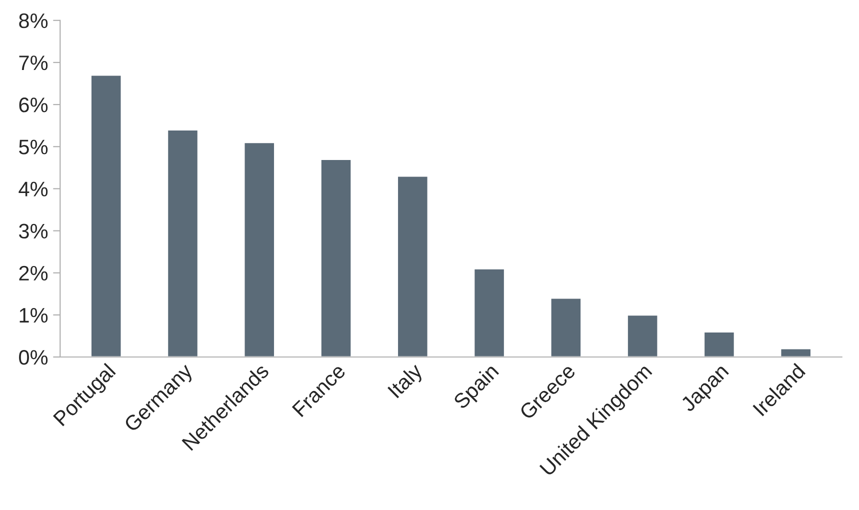  What do you see at coordinates (33, 147) in the screenshot?
I see `y-tick-label: 5%` at bounding box center [33, 147].